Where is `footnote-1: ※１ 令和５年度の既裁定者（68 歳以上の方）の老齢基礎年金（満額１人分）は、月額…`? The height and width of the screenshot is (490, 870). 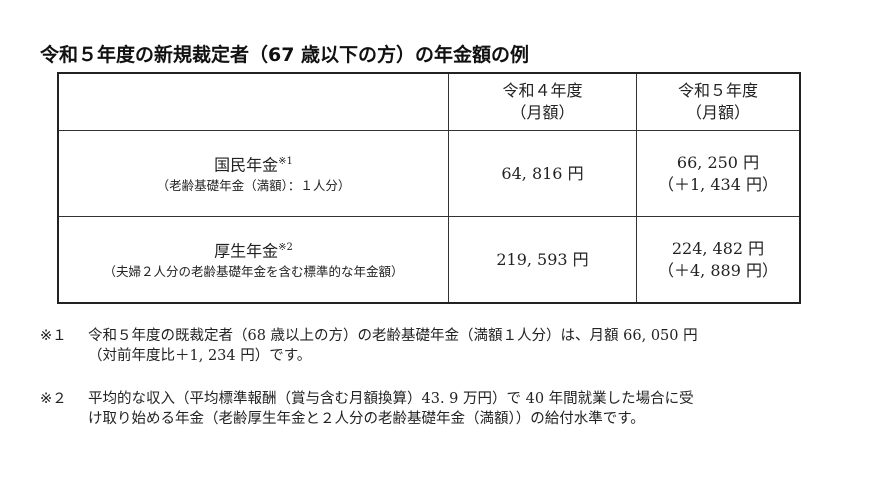
footnote-1: ※１ 令和５年度の既裁定者（68 歳以上の方）の老齢基礎年金（満額１人分）は、月額… is located at coordinates (369, 346).